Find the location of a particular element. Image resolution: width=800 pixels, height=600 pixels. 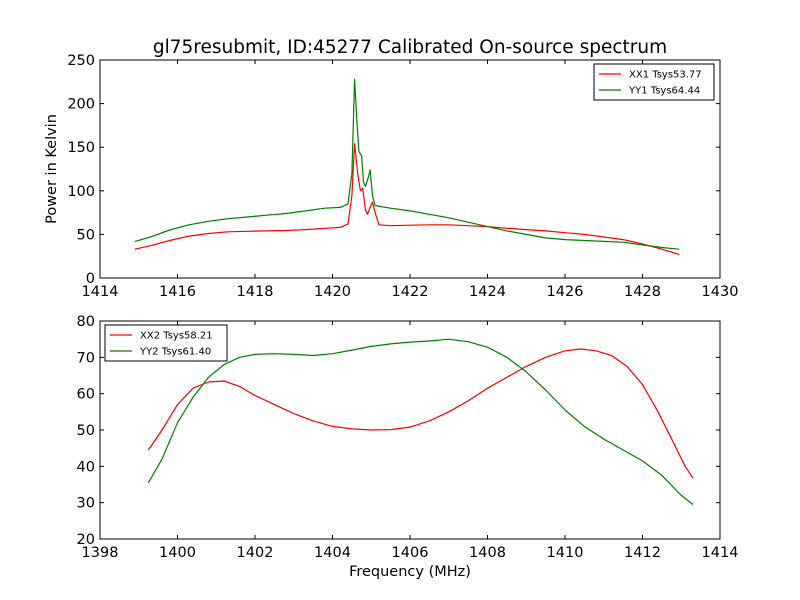

x-tick-label: 1410 is located at coordinates (565, 553).